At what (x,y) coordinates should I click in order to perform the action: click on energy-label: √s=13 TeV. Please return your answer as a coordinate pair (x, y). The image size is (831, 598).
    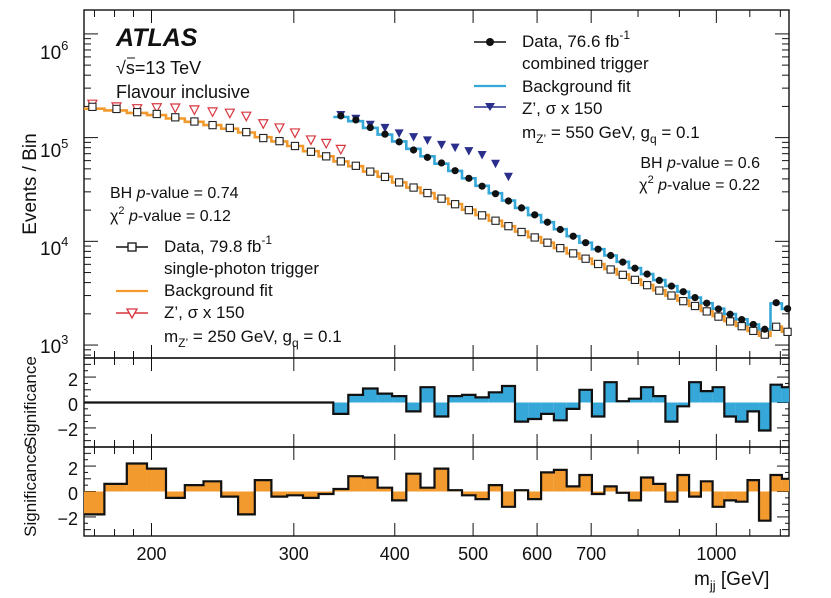
    Looking at the image, I should click on (158, 68).